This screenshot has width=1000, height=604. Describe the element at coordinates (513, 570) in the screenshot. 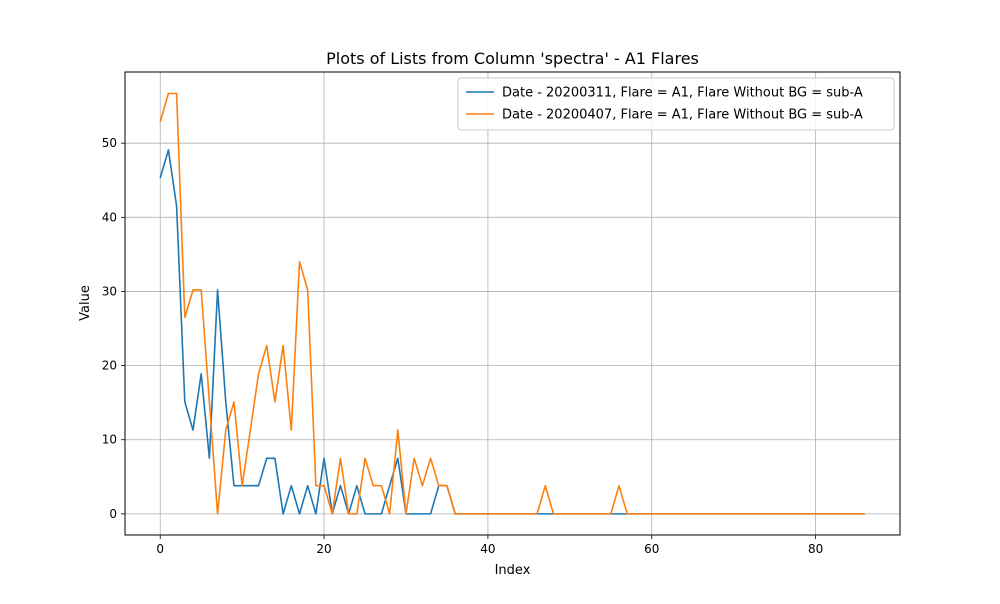

I see `x-axis-label: Index` at that location.